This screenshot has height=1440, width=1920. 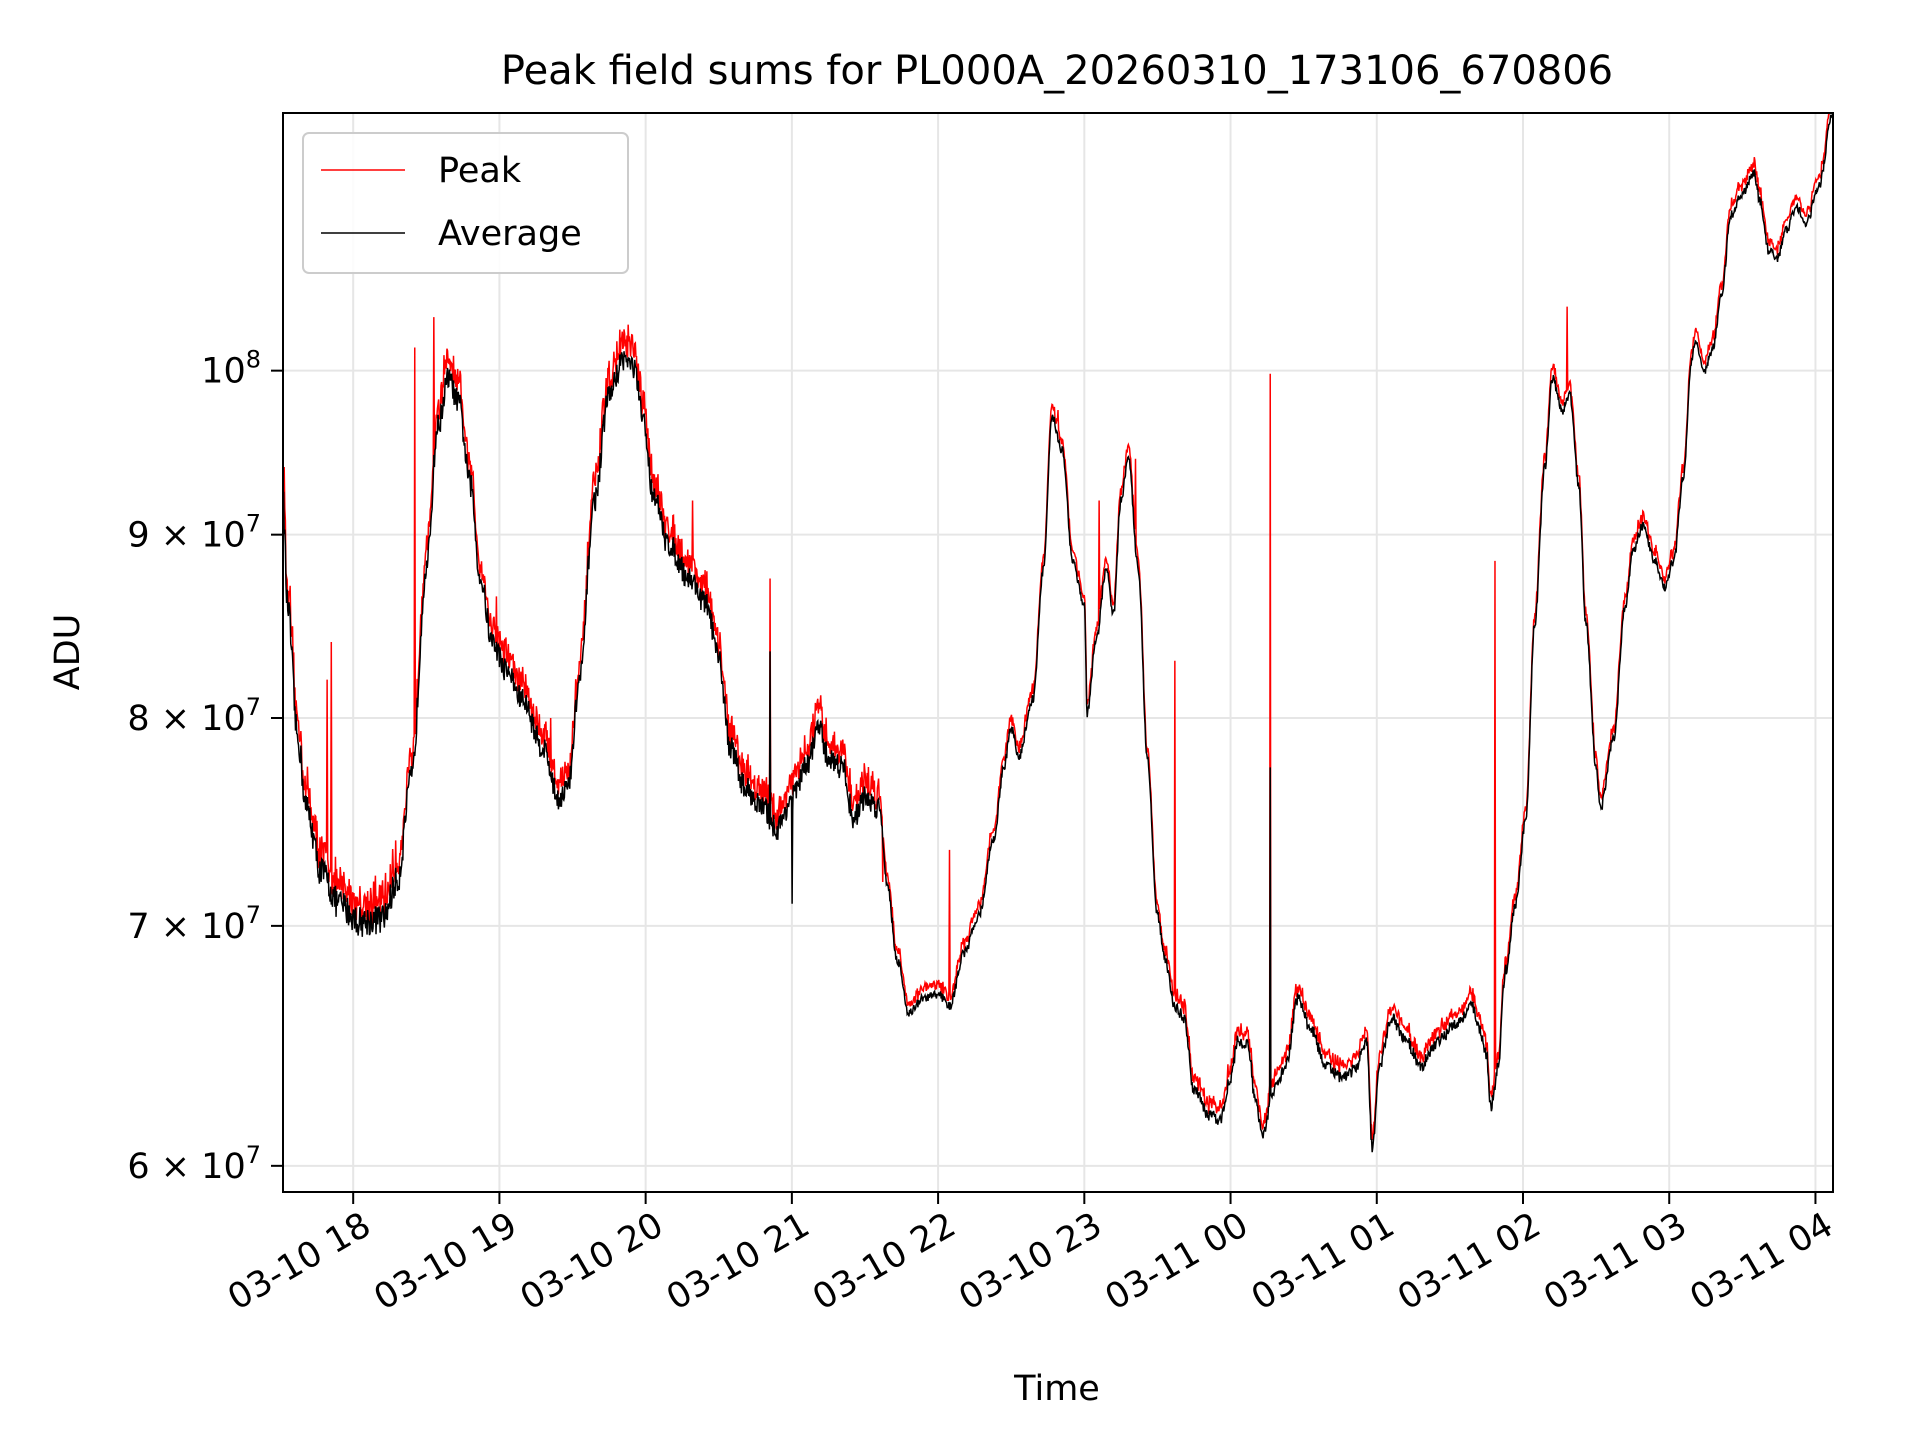 What do you see at coordinates (194, 716) in the screenshot?
I see `y-tick-label: 8 × 107` at bounding box center [194, 716].